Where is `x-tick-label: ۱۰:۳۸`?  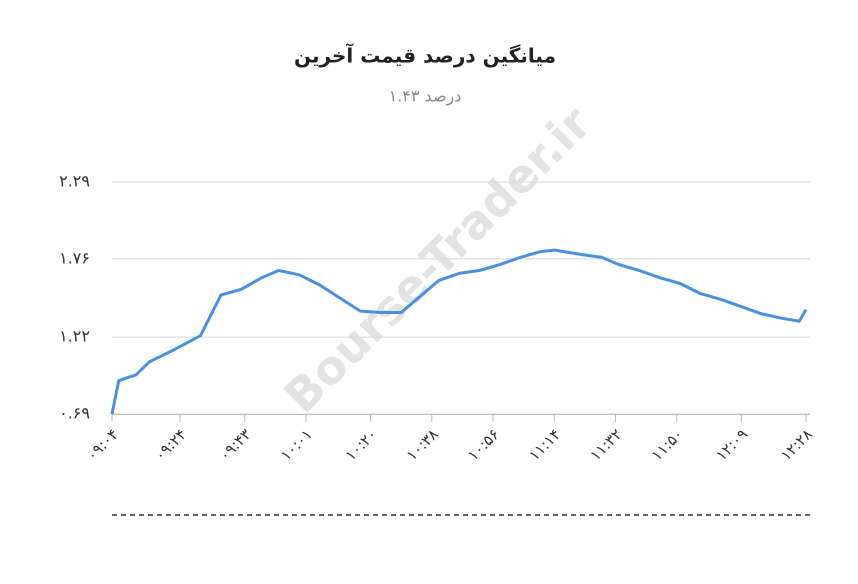
x-tick-label: ۱۰:۳۸ is located at coordinates (422, 444).